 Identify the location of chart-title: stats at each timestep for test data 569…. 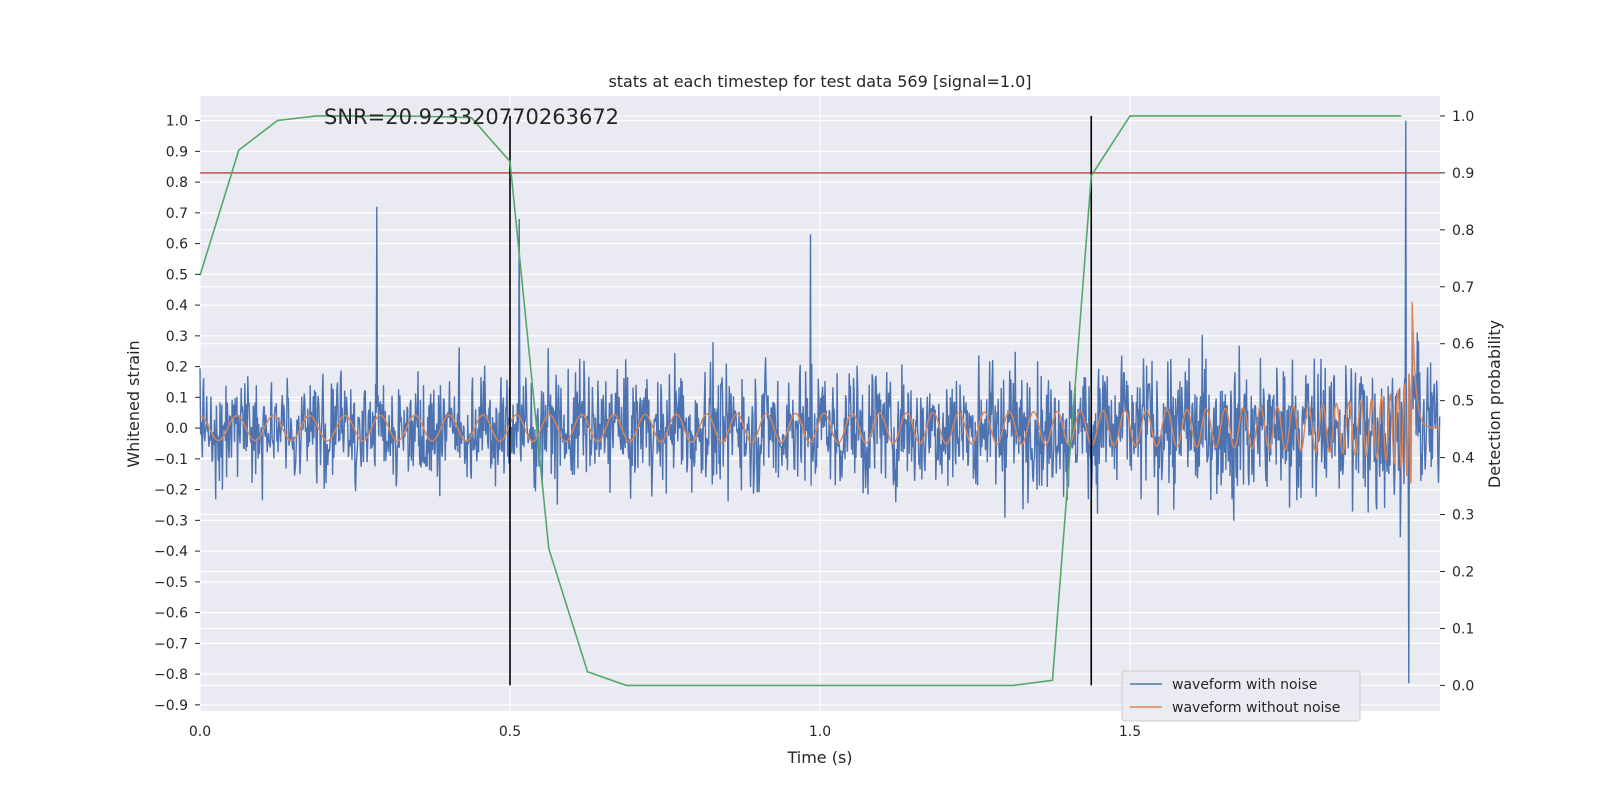
(819, 81).